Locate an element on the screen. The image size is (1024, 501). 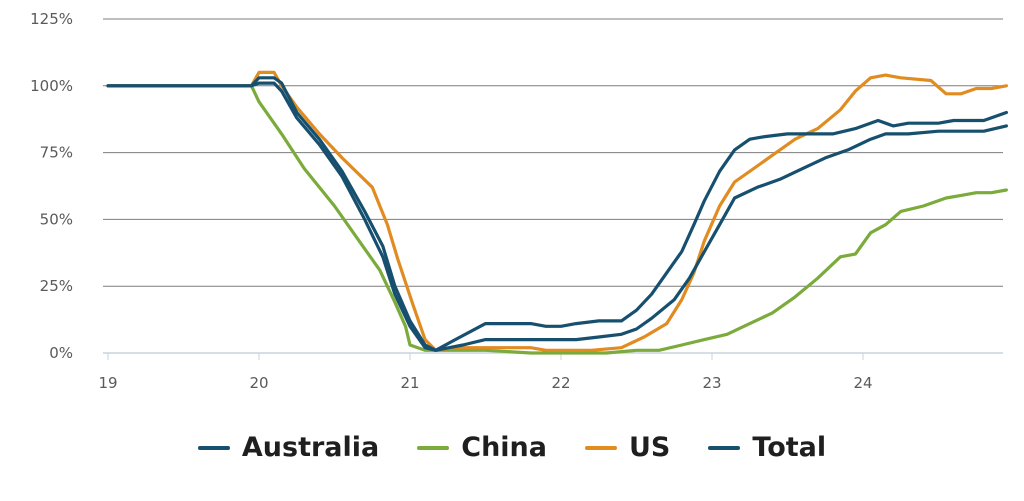
x-tick-label: 23 is located at coordinates (711, 383).